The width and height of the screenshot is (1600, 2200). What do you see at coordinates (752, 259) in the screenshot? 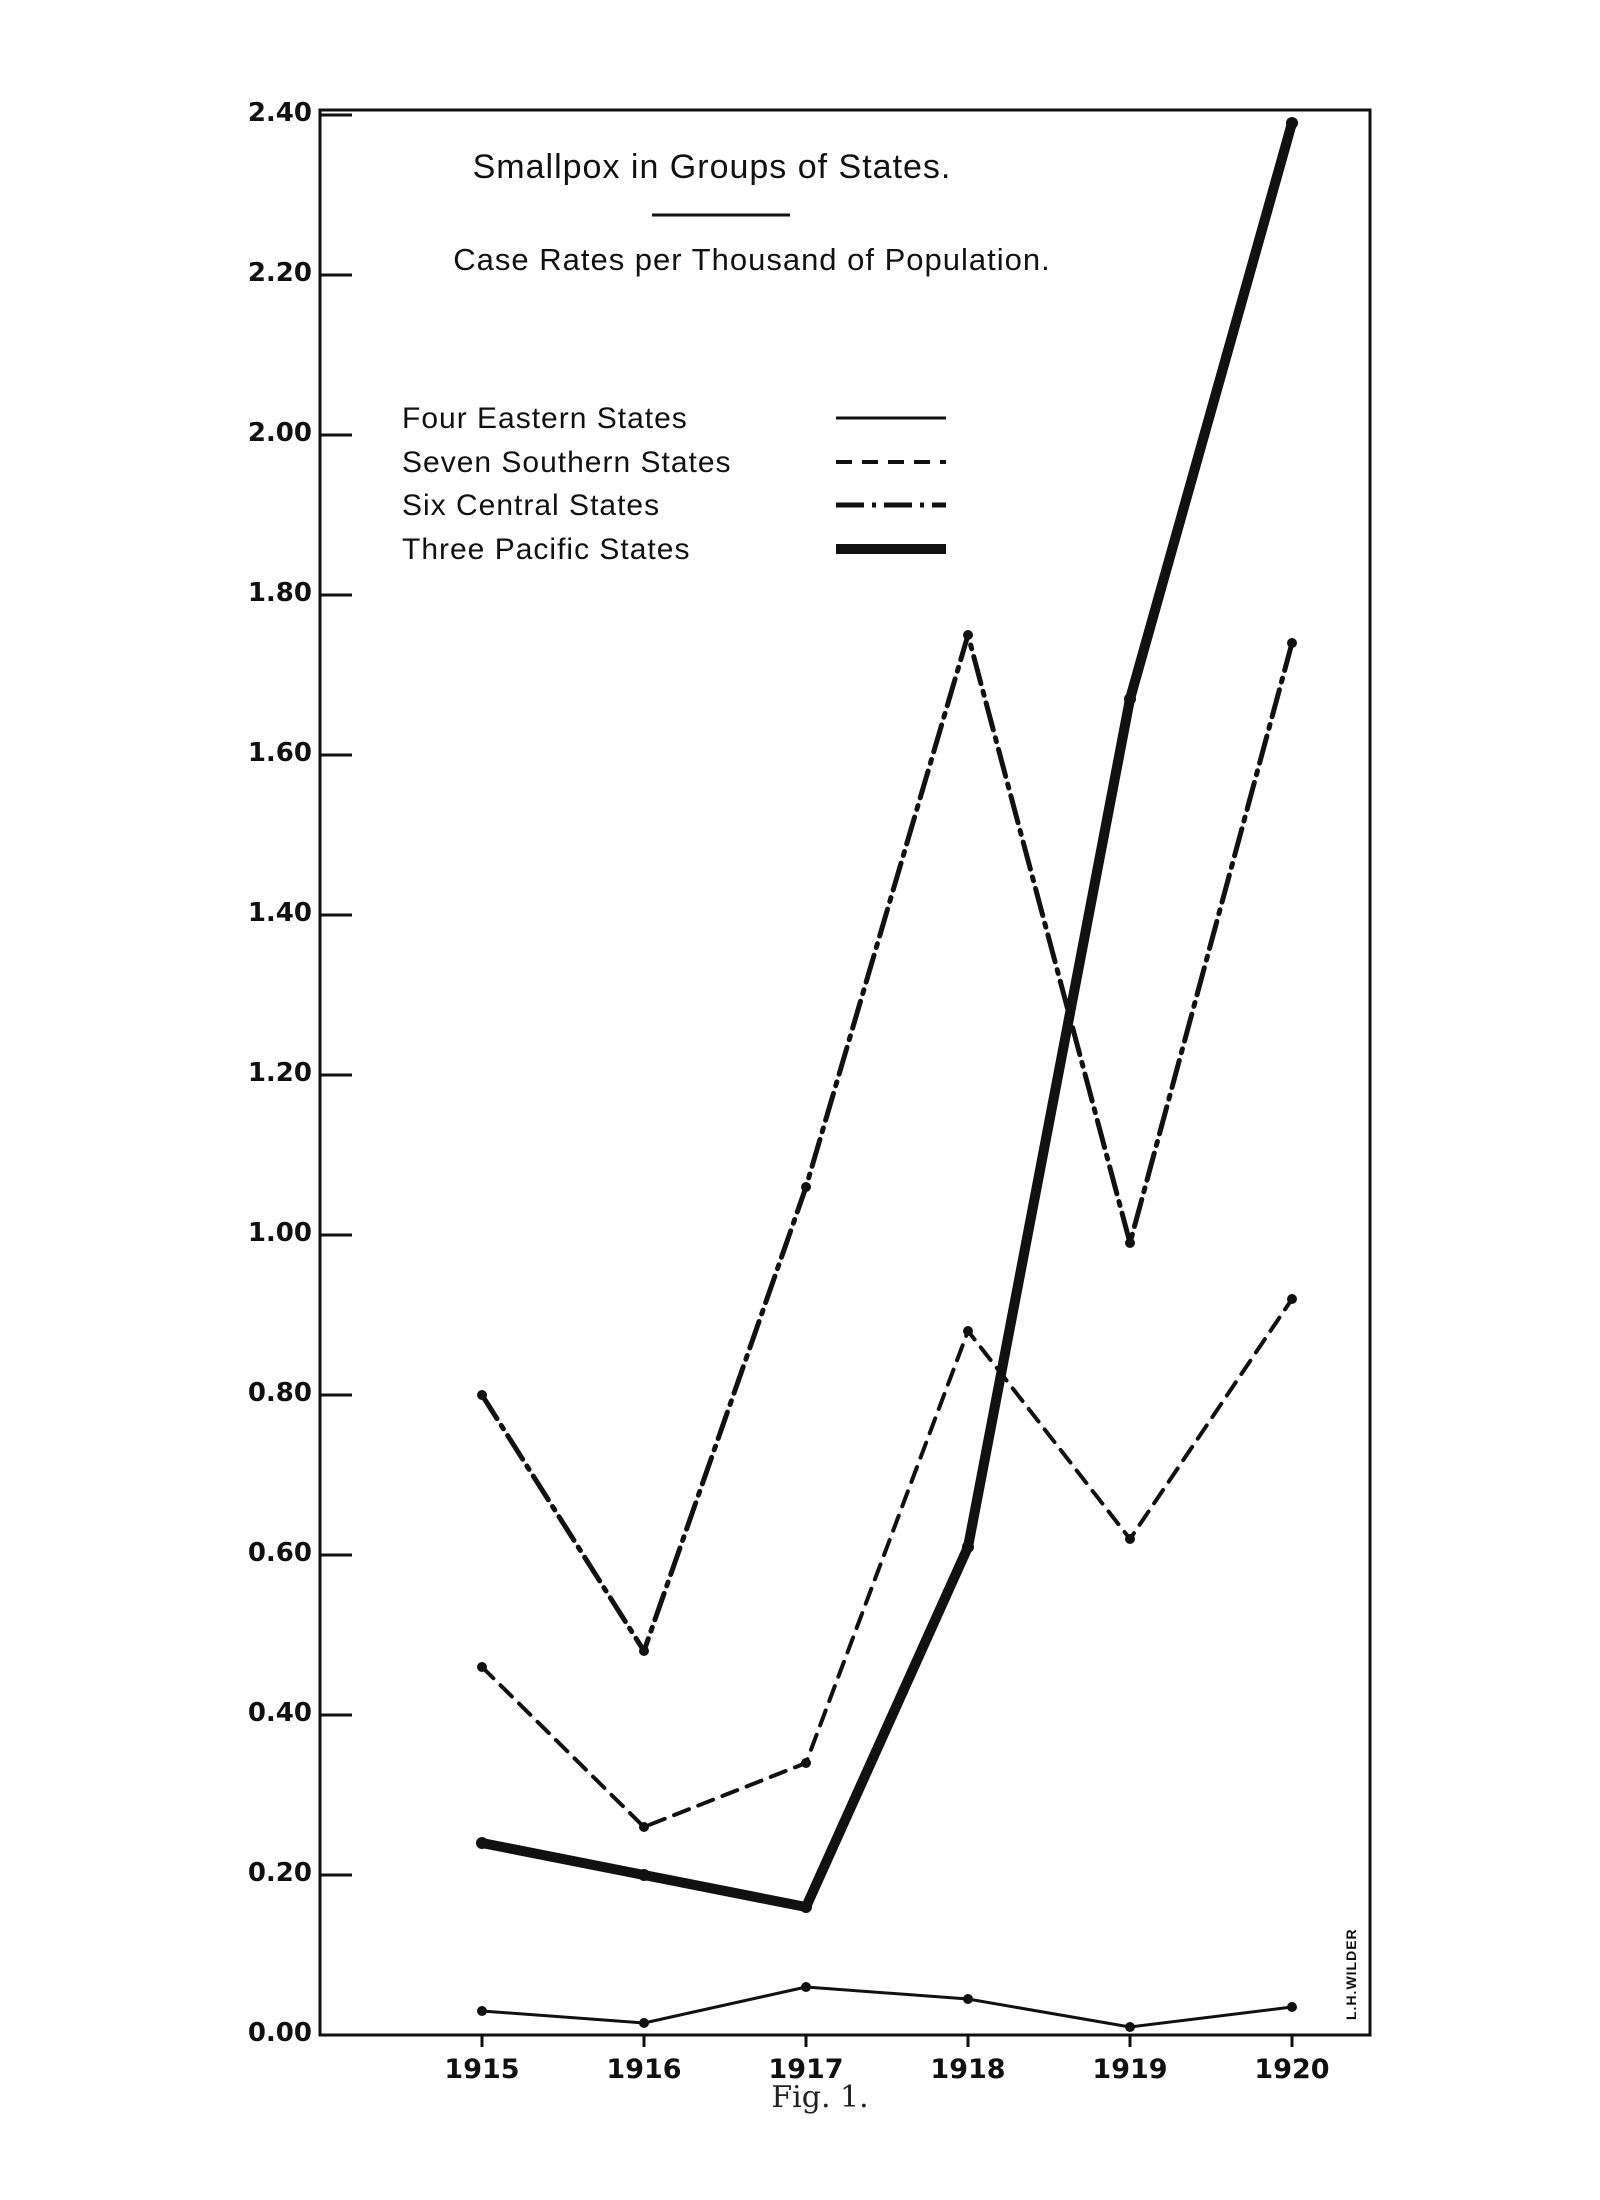
I see `chart-subtitle: Case Rates per Thousand of Population.` at bounding box center [752, 259].